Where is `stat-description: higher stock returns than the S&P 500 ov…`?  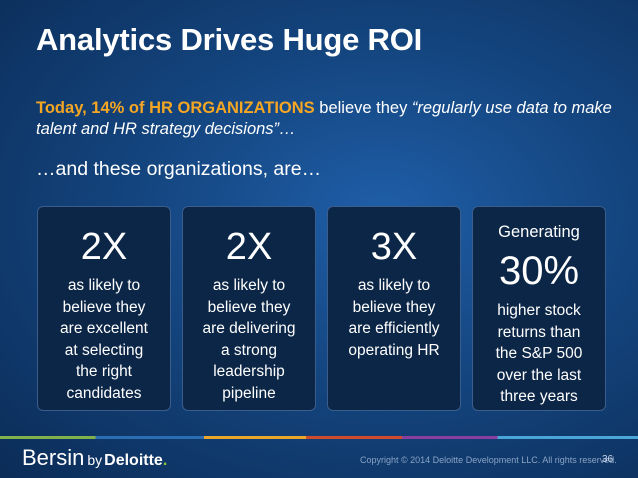
stat-description: higher stock returns than the S&P 500 ov… is located at coordinates (539, 354).